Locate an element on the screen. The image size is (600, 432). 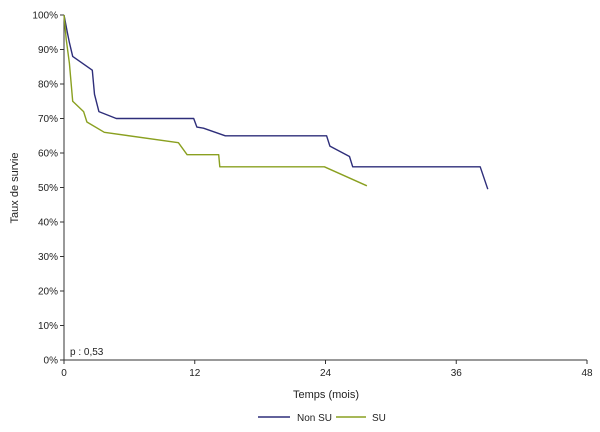
legend-label-non-su: Non SU is located at coordinates (314, 418).